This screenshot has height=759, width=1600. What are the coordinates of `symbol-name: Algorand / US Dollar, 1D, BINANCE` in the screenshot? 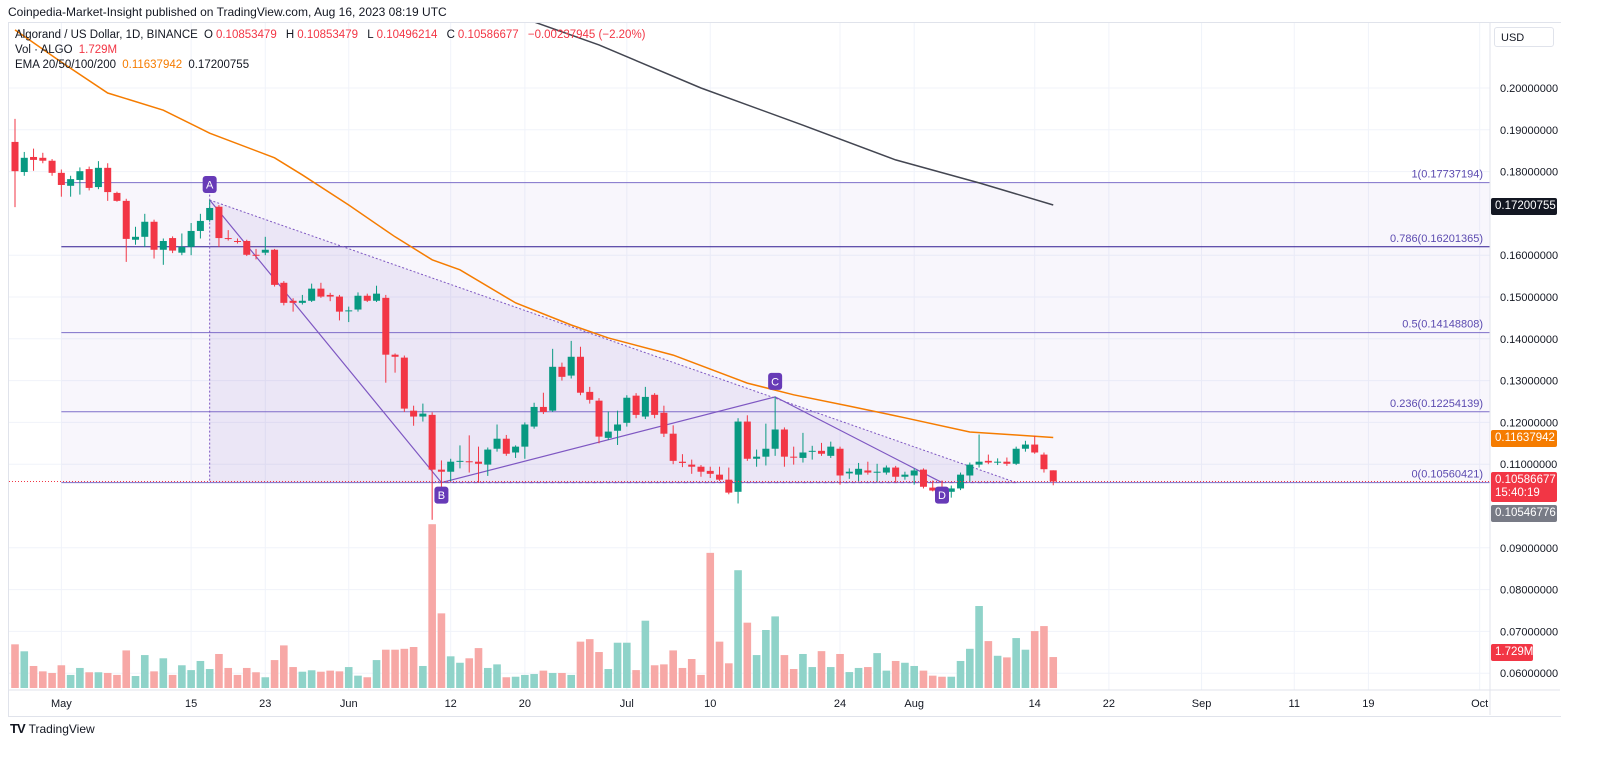 It's located at (106, 35).